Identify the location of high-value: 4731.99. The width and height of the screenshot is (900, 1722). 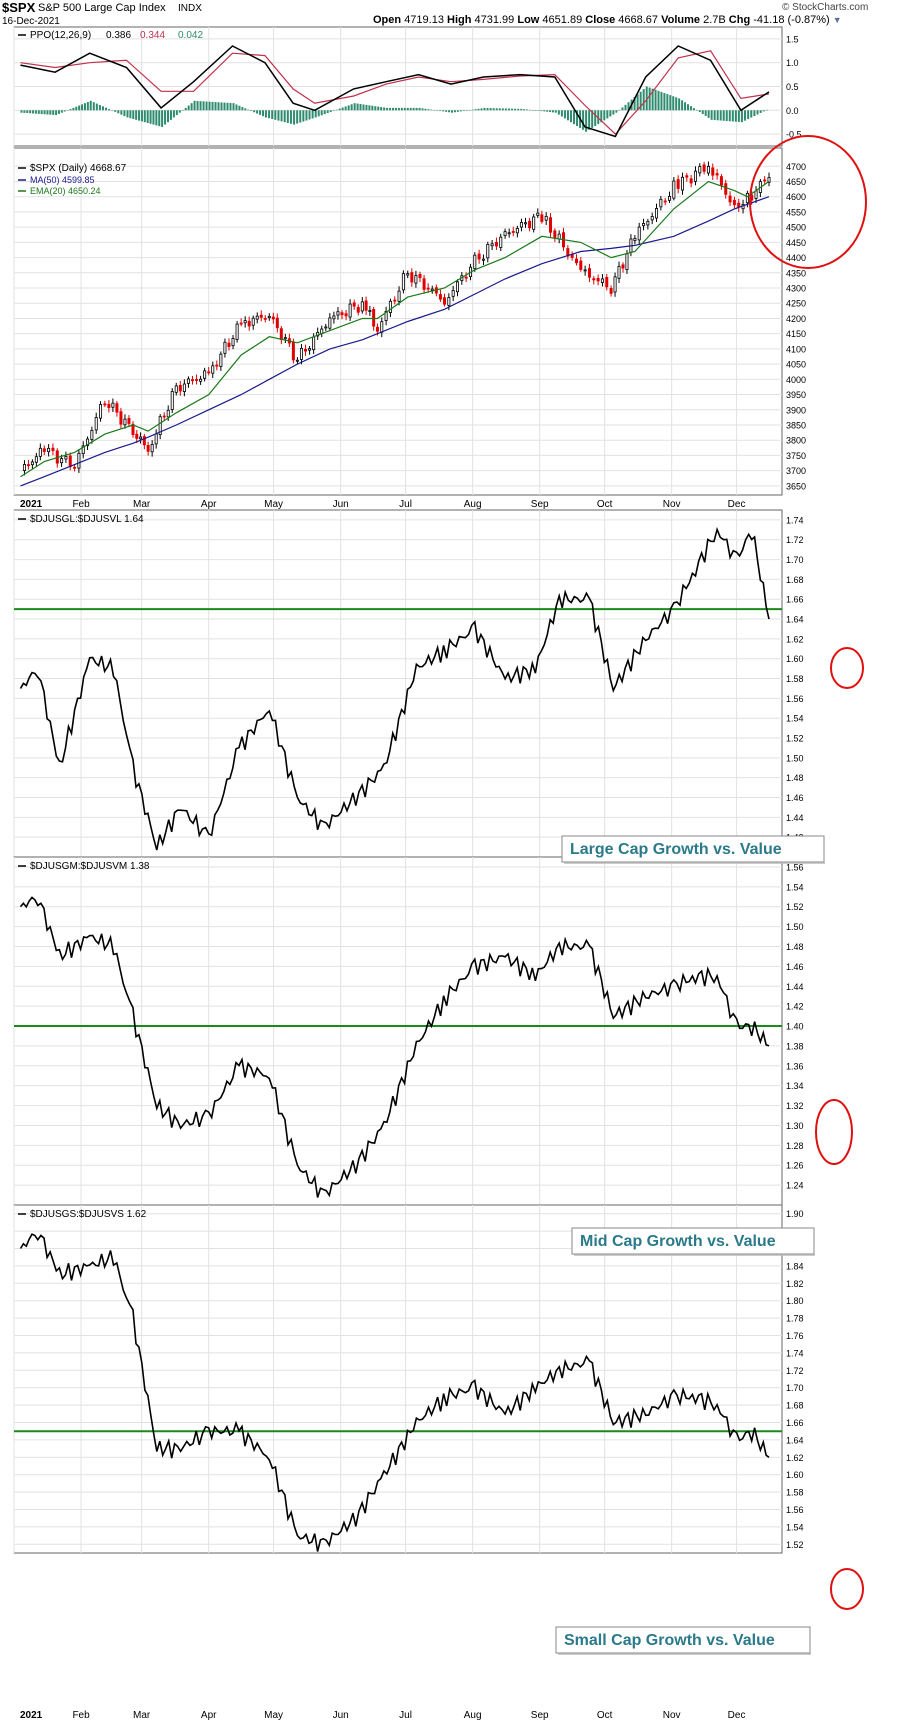
(494, 20).